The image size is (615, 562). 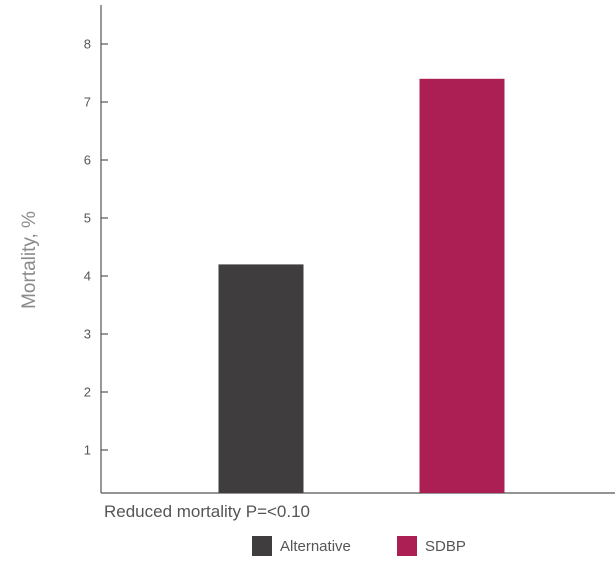 What do you see at coordinates (96, 247) in the screenshot?
I see `y-ticks: 1 2 3 4 5 6 7 8` at bounding box center [96, 247].